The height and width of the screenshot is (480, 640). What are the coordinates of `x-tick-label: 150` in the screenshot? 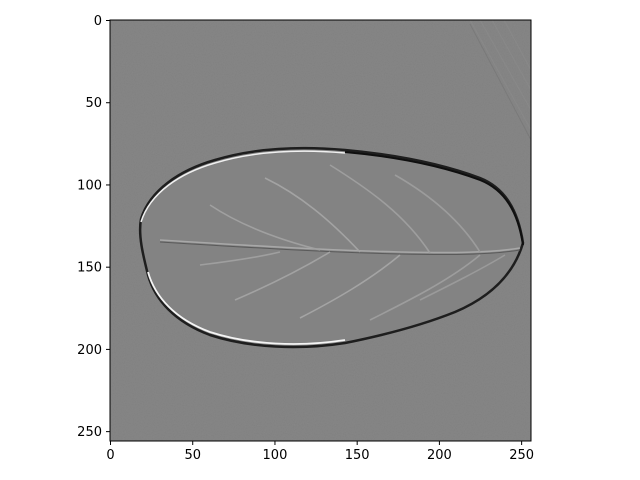 It's located at (357, 455).